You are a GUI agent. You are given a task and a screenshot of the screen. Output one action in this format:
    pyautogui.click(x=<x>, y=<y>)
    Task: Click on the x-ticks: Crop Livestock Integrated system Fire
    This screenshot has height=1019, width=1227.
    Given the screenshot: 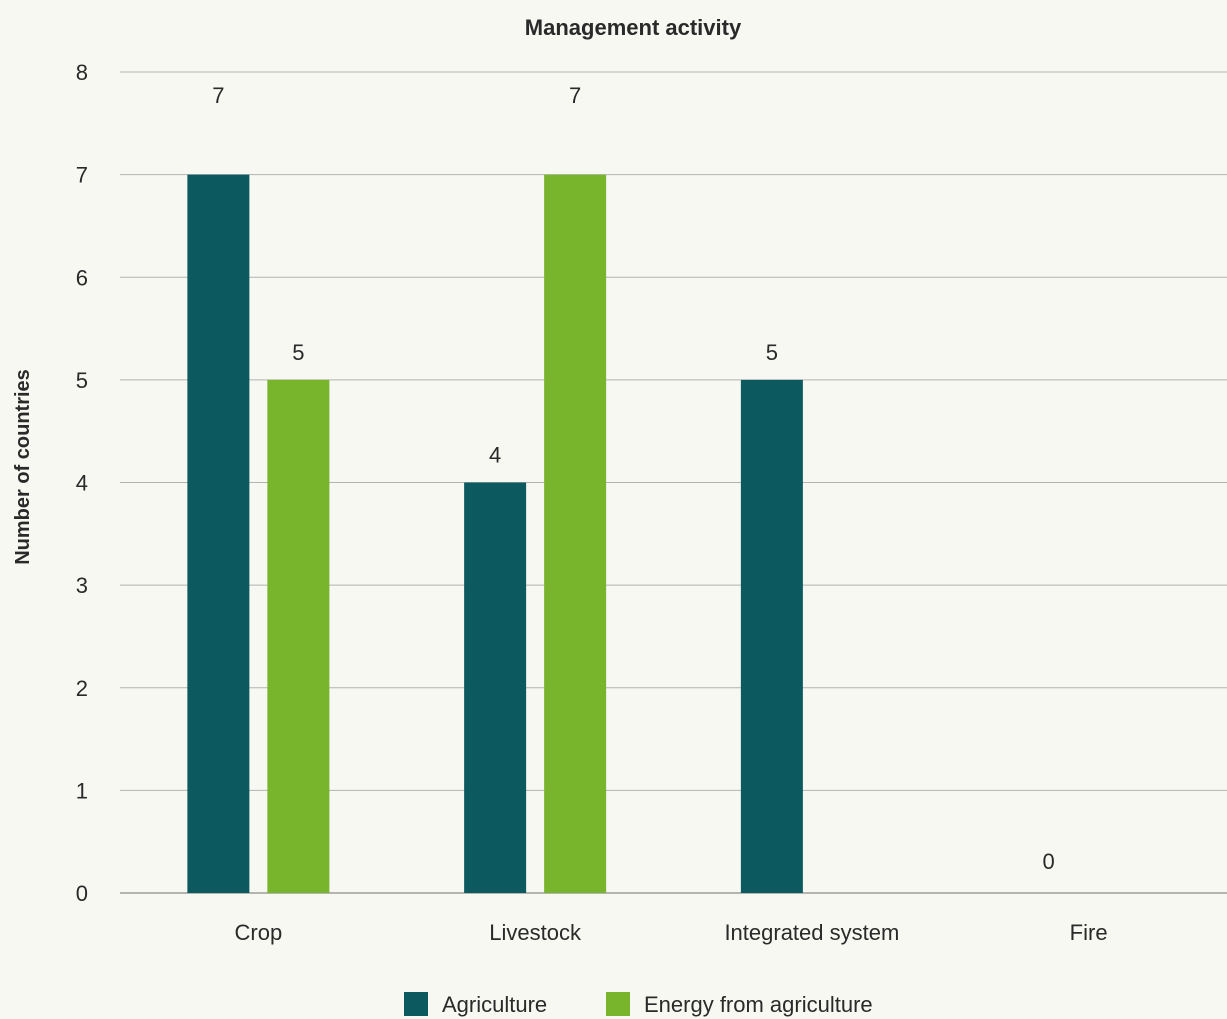 What is the action you would take?
    pyautogui.click(x=671, y=932)
    